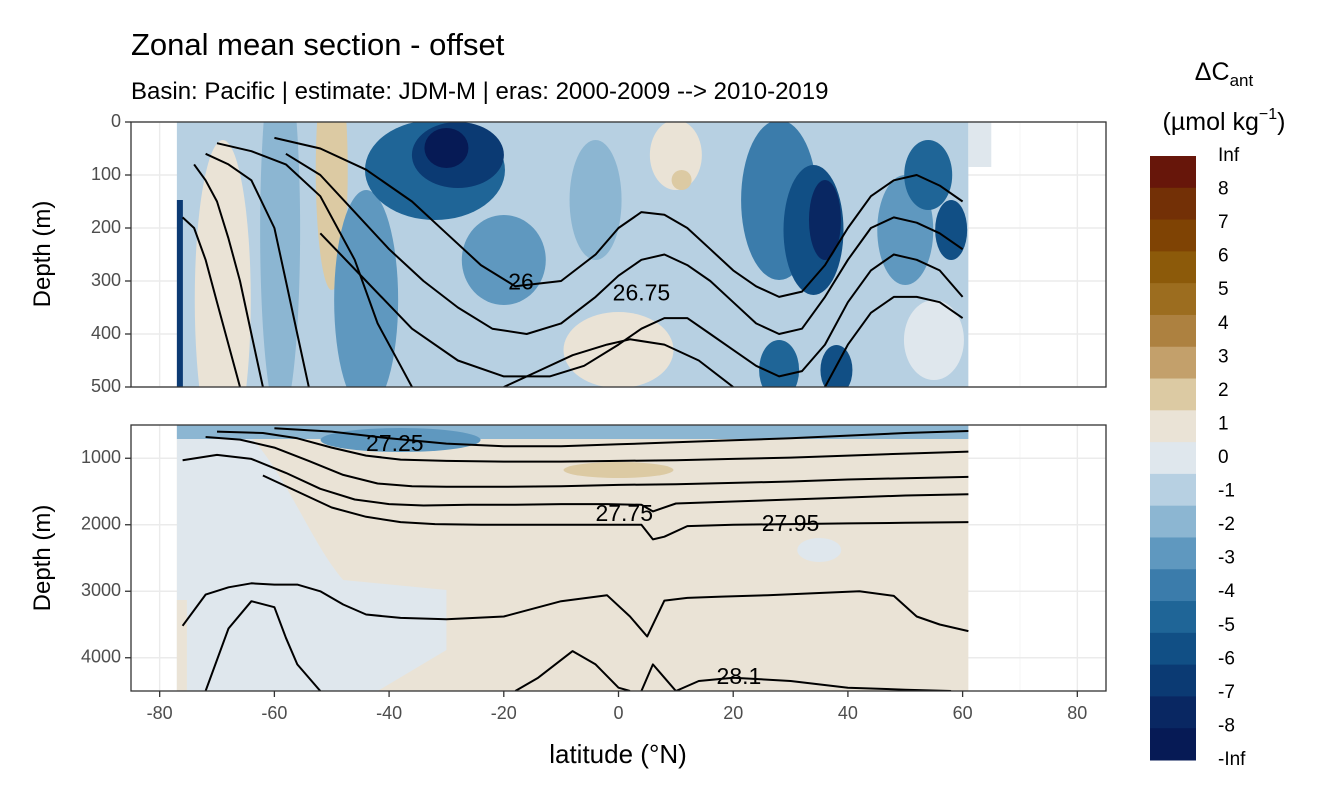  I want to click on y-tick-label: 1000, so click(101, 457).